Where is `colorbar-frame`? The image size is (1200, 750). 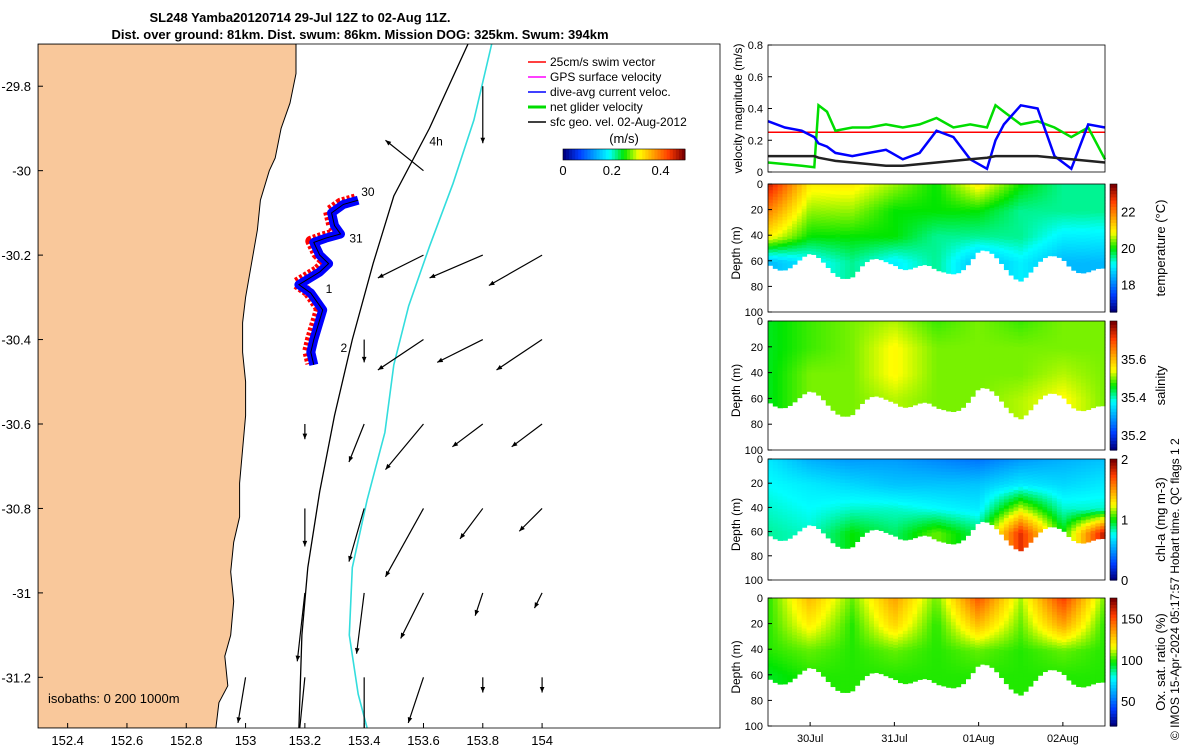
colorbar-frame is located at coordinates (624, 154).